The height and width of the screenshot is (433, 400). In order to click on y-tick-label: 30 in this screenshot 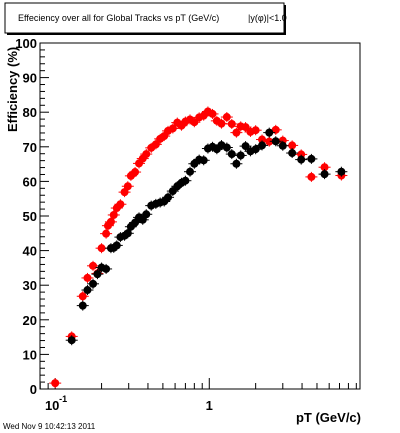, I will do `click(30, 285)`.